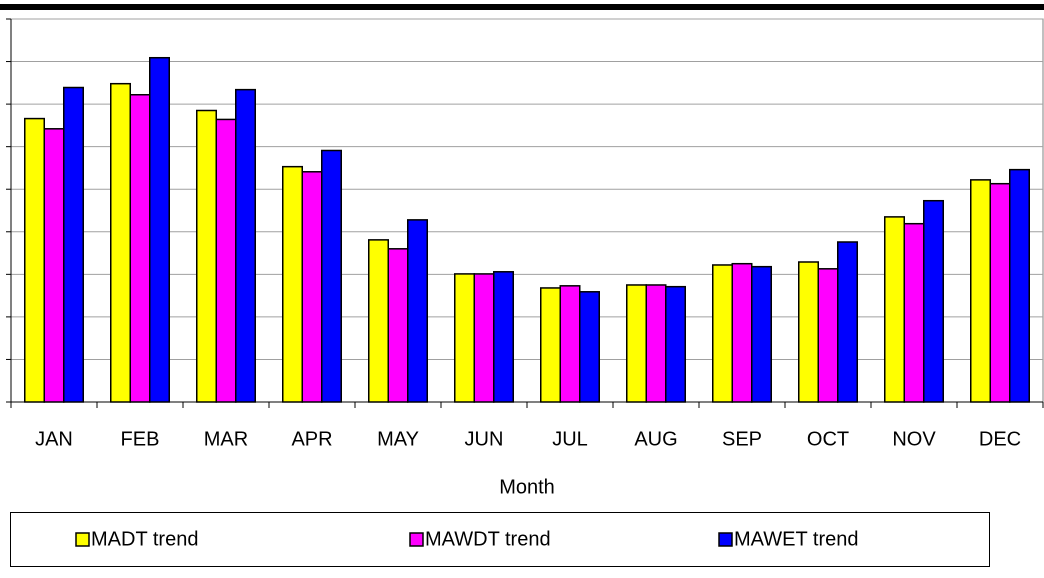 This screenshot has width=1044, height=578. Describe the element at coordinates (226, 439) in the screenshot. I see `x-tick-label: MAR` at that location.